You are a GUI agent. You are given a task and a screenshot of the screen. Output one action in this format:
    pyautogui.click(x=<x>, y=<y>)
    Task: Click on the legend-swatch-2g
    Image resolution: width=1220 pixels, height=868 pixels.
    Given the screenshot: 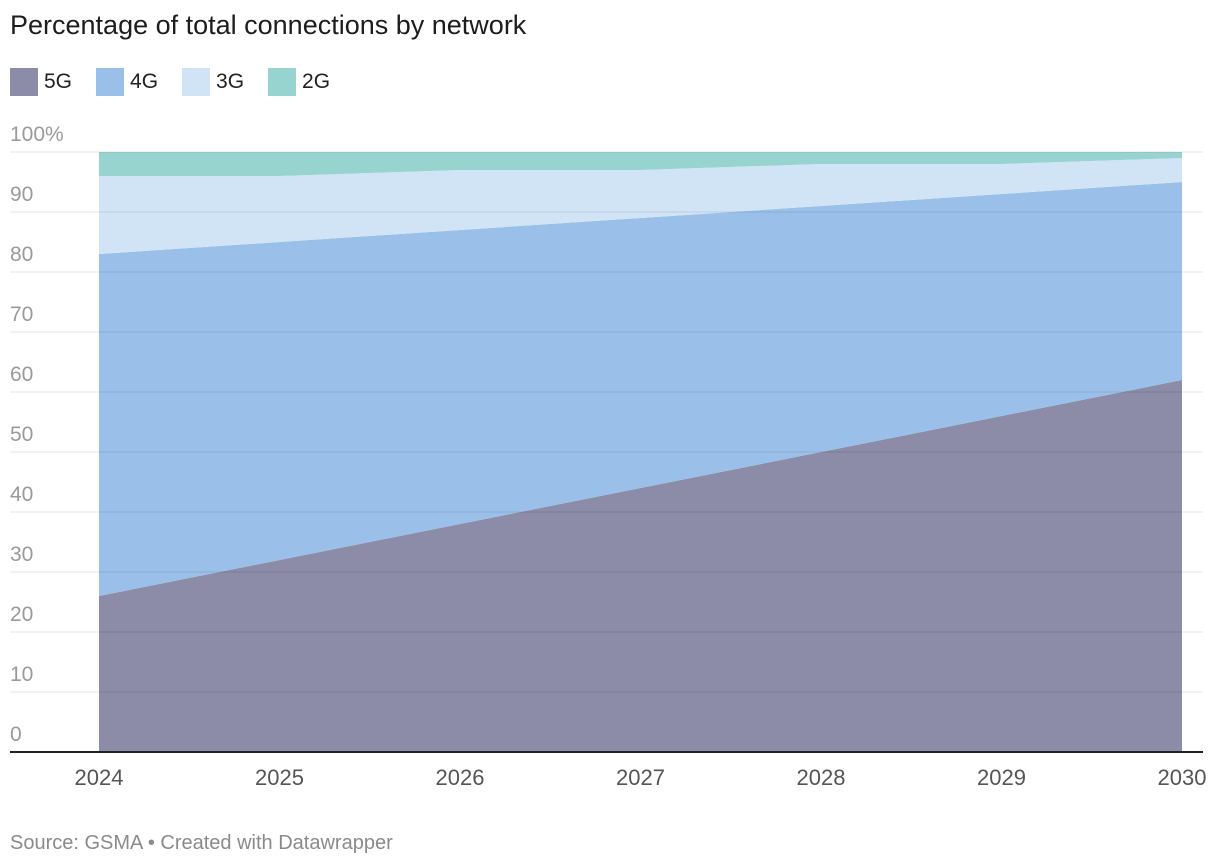 What is the action you would take?
    pyautogui.click(x=282, y=82)
    